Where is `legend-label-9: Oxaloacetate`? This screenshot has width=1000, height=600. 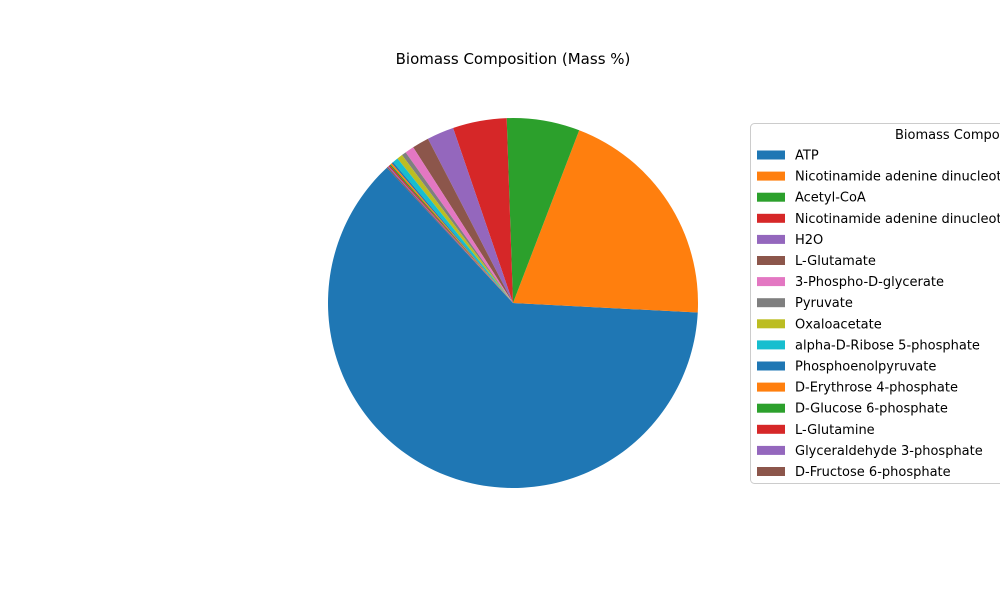 legend-label-9: Oxaloacetate is located at coordinates (838, 324).